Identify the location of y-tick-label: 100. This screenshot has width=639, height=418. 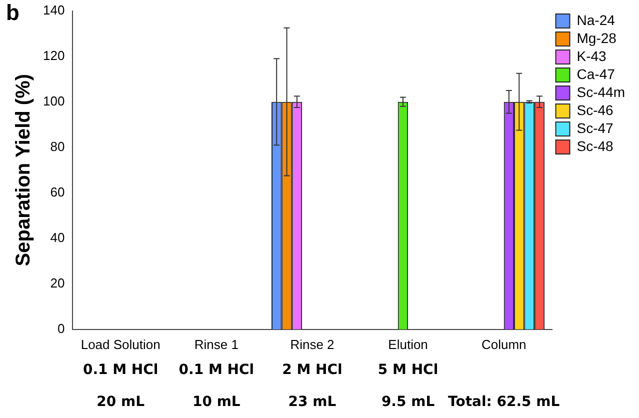
(53, 100).